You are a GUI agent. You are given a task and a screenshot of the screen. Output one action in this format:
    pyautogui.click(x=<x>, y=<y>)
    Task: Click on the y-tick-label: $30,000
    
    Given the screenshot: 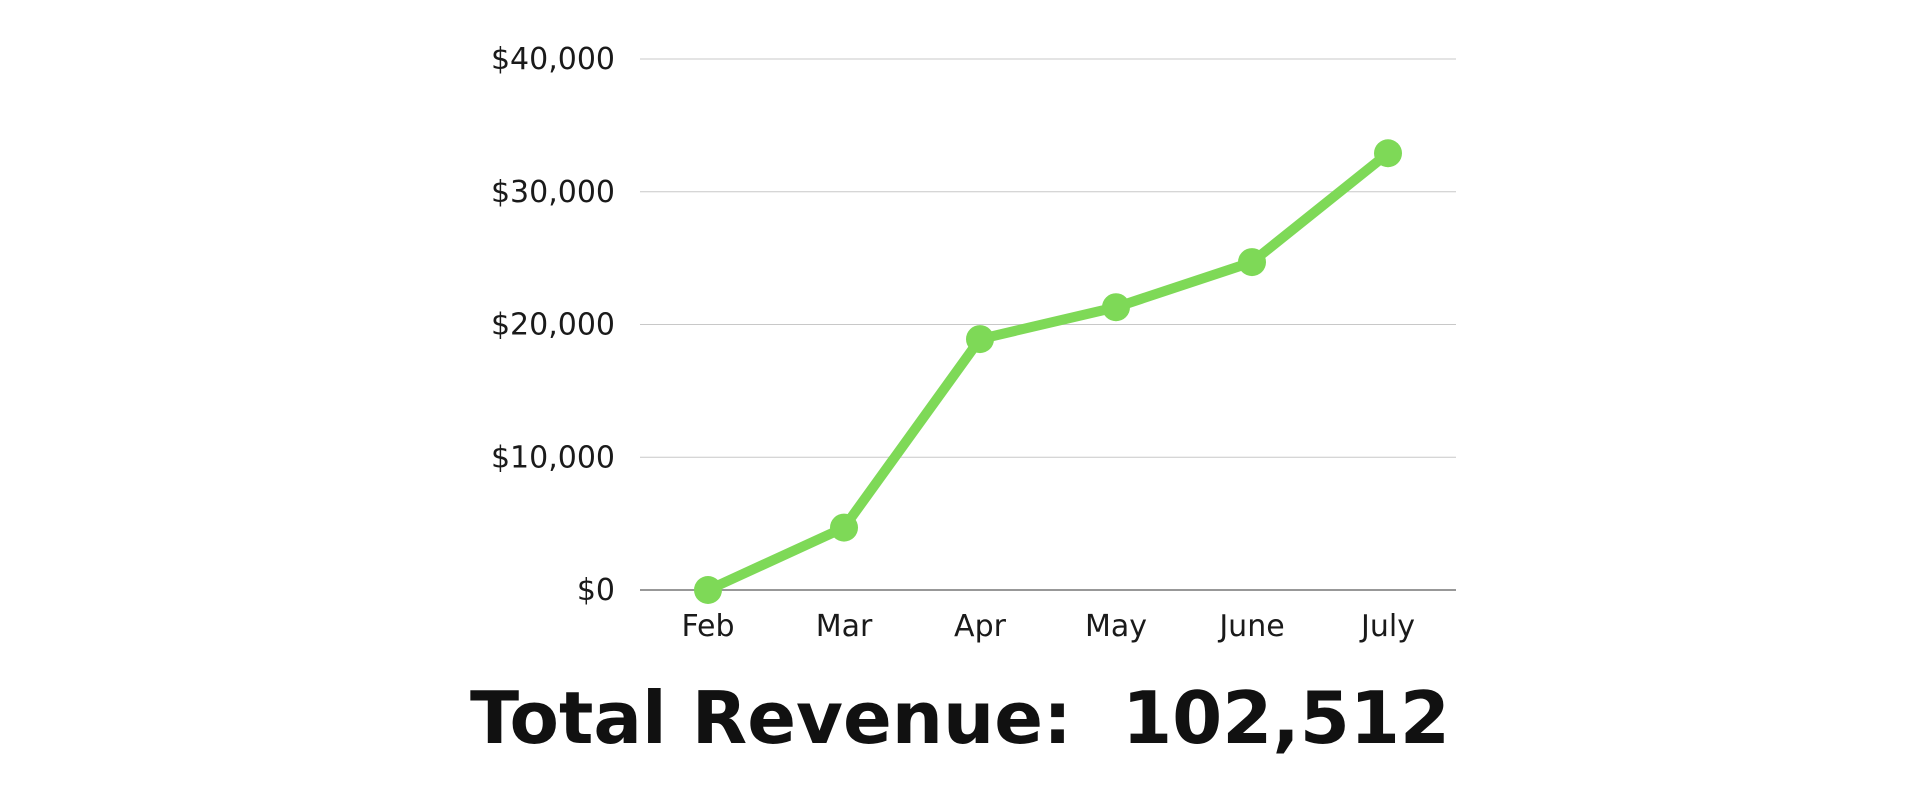 What is the action you would take?
    pyautogui.click(x=553, y=192)
    